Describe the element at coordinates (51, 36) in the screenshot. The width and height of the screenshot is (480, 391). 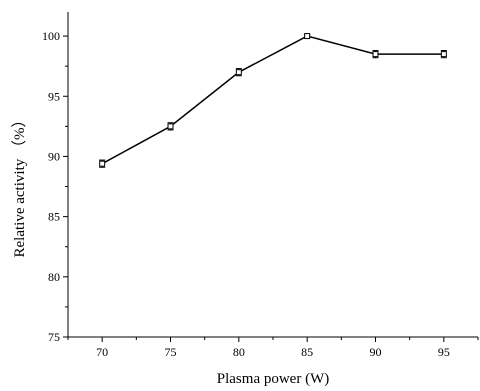
I see `y-tick-label: 100` at that location.